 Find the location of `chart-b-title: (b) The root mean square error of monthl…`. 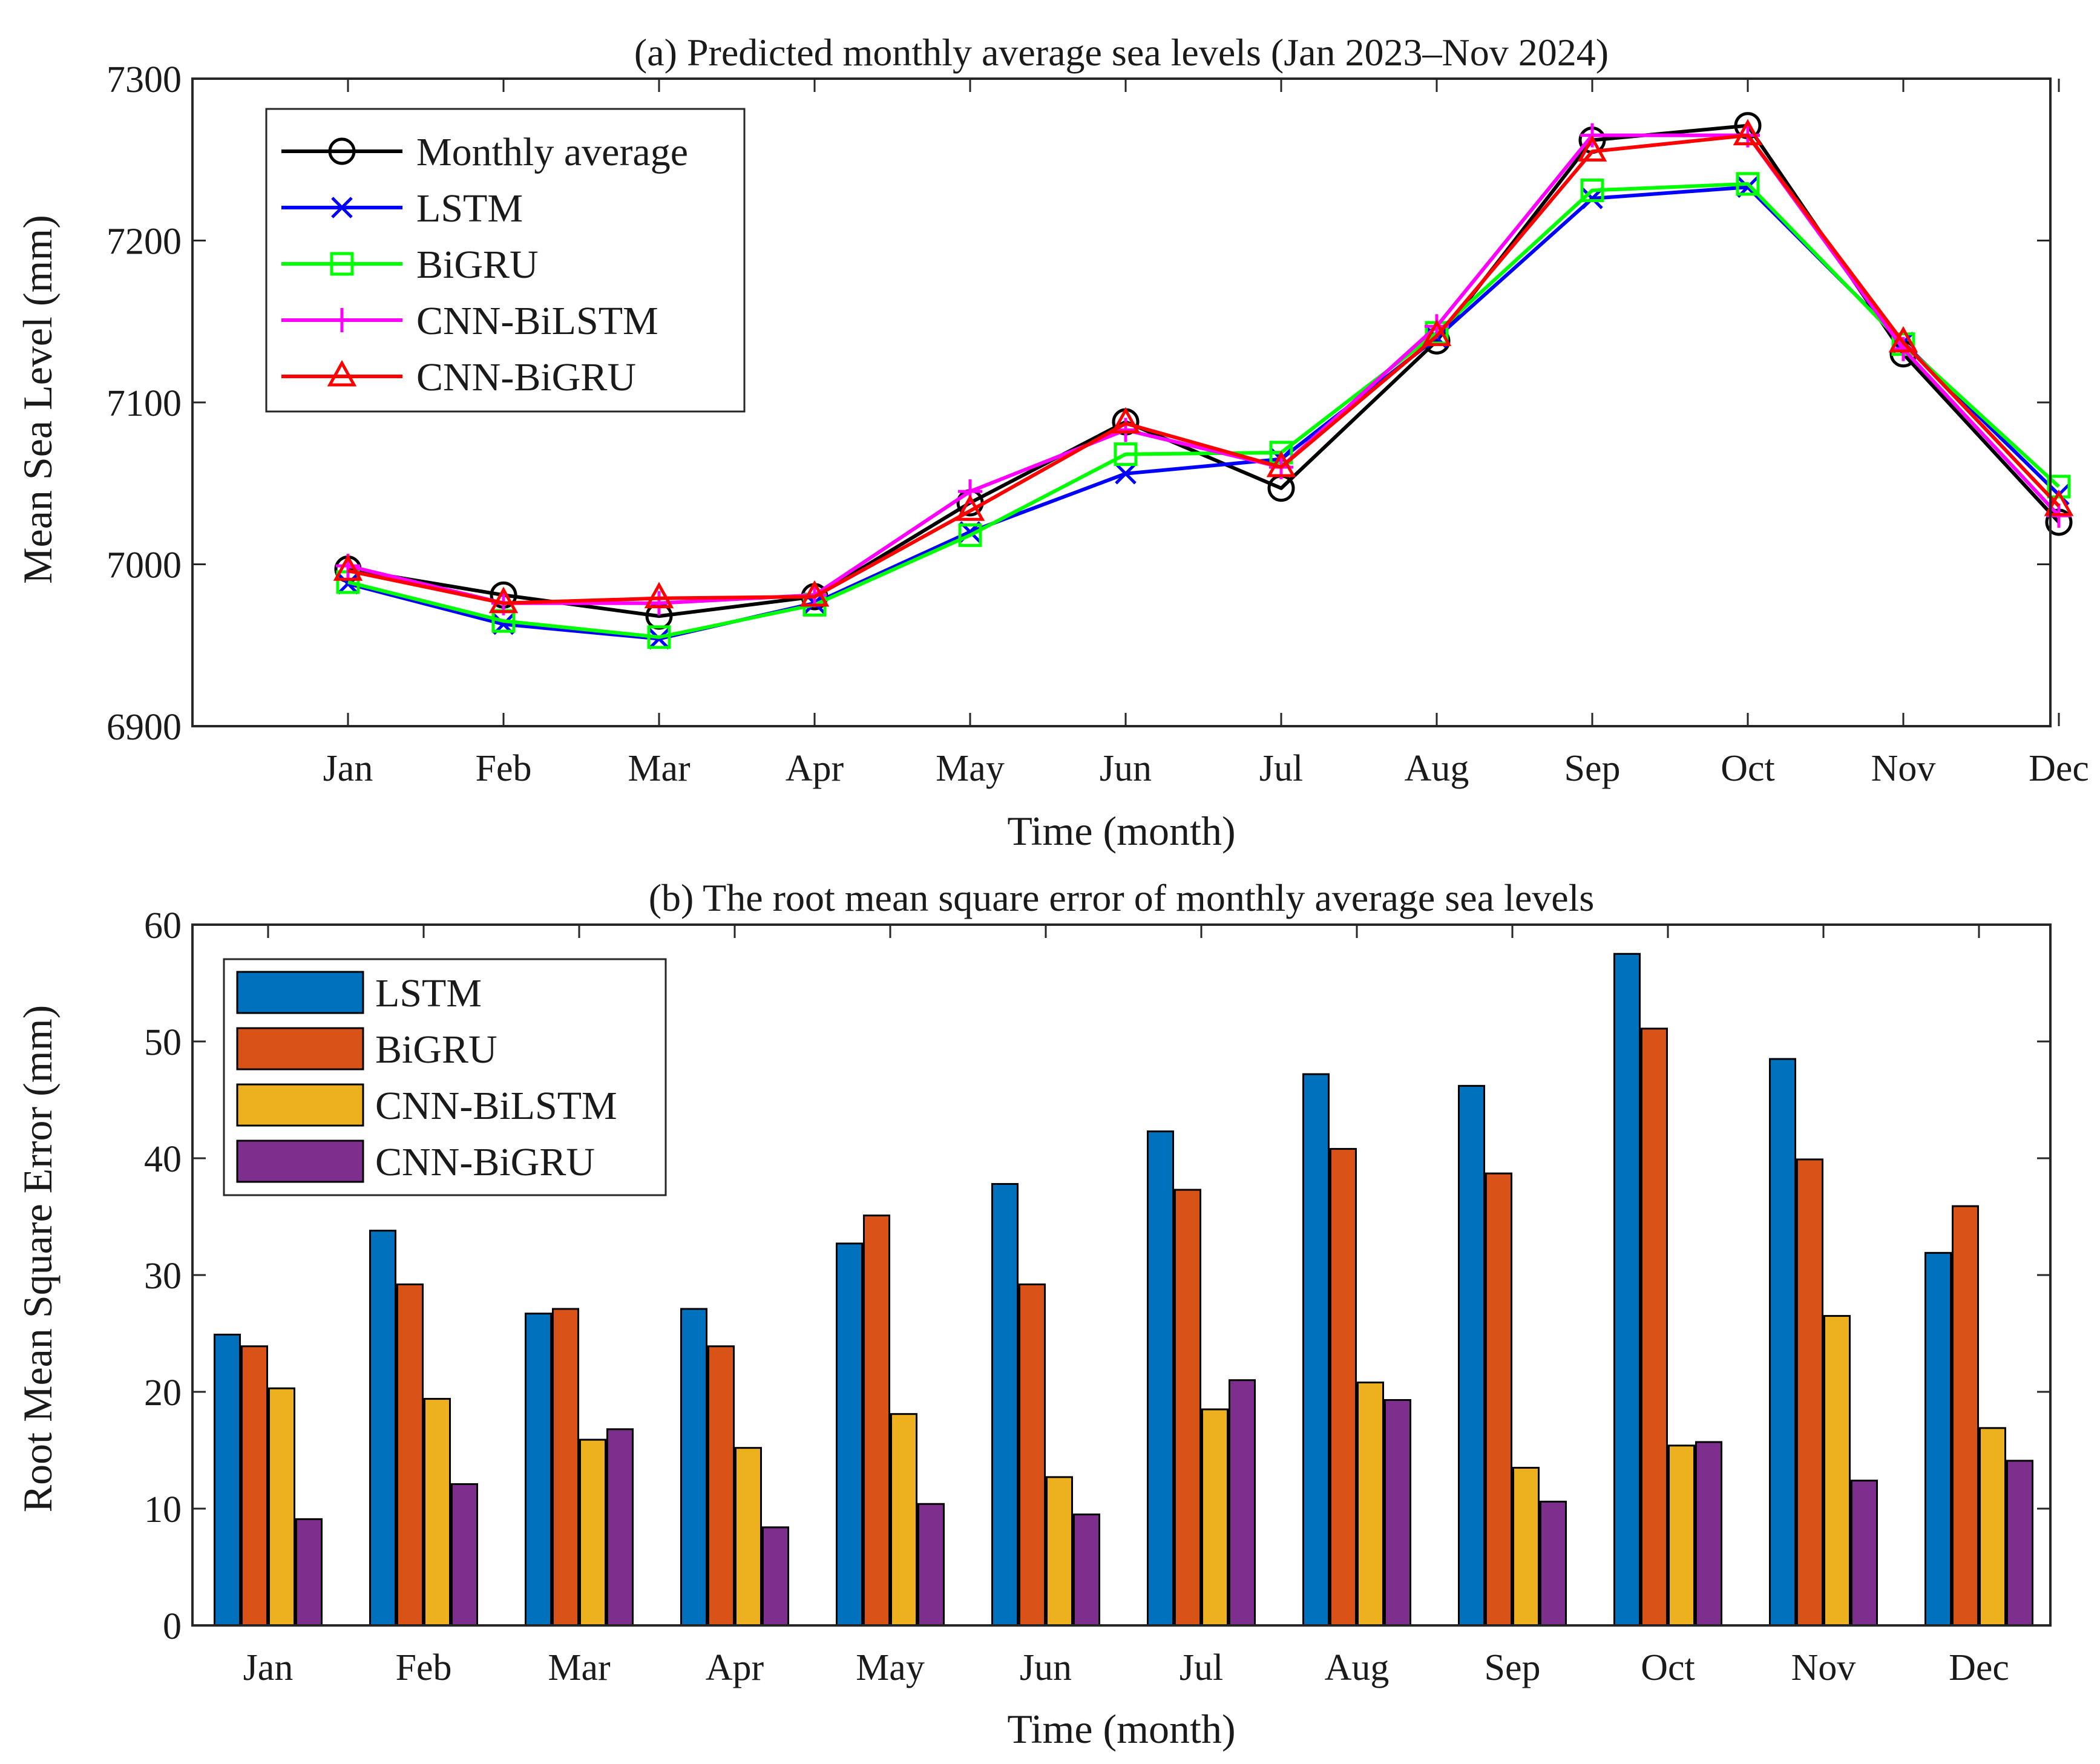

chart-b-title: (b) The root mean square error of monthl… is located at coordinates (1122, 897).